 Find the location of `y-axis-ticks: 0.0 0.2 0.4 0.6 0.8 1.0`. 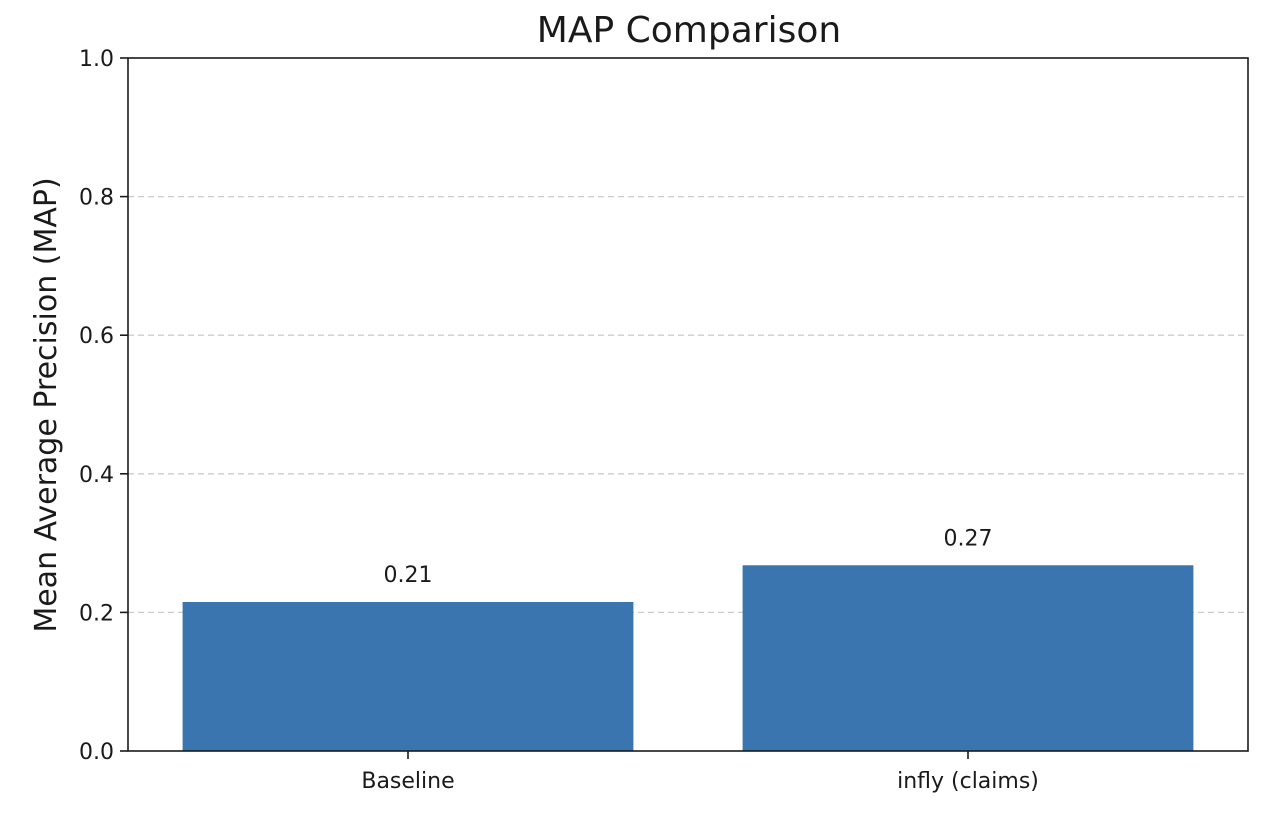

y-axis-ticks: 0.0 0.2 0.4 0.6 0.8 1.0 is located at coordinates (103, 406).